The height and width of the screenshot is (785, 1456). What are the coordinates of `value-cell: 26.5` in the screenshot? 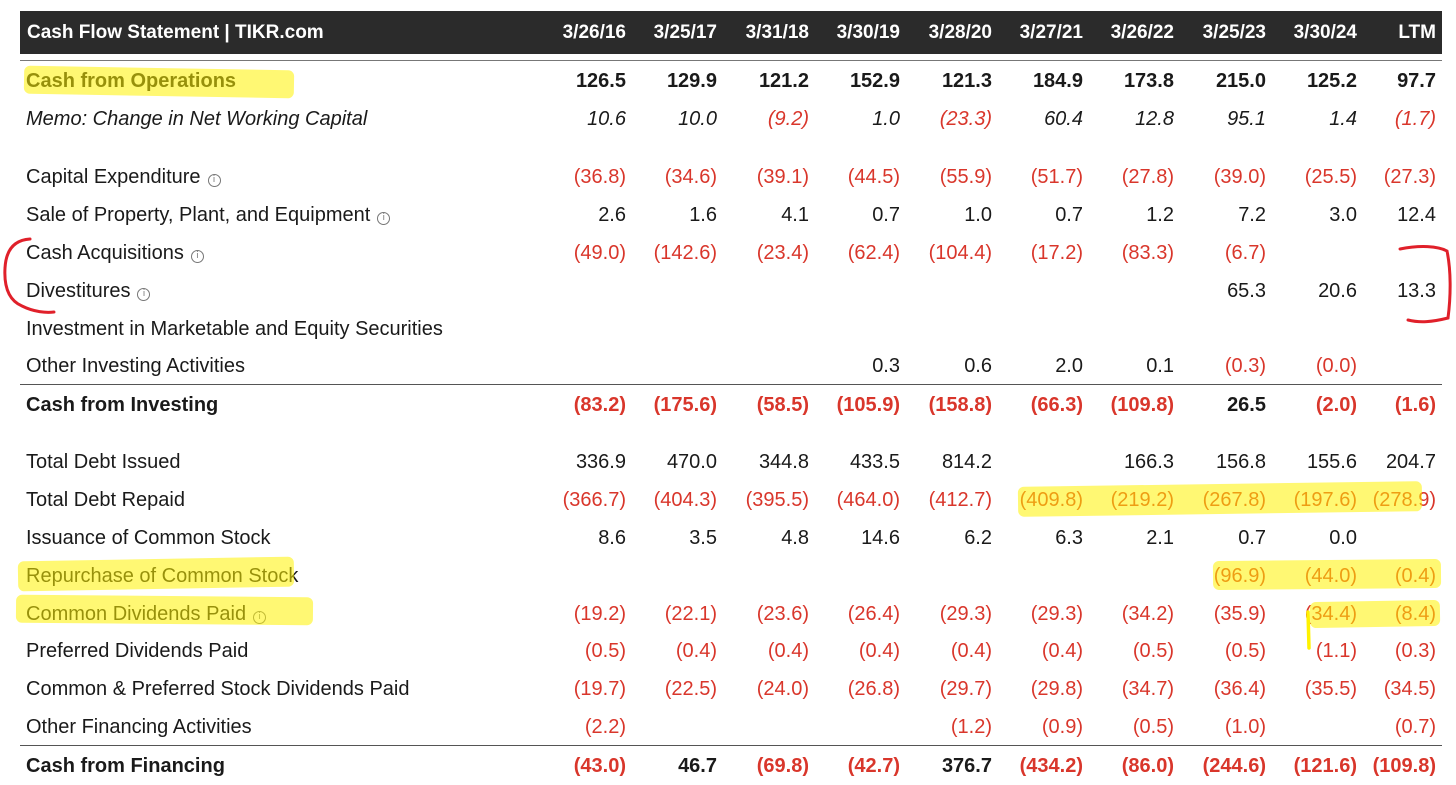 It's located at (1246, 405).